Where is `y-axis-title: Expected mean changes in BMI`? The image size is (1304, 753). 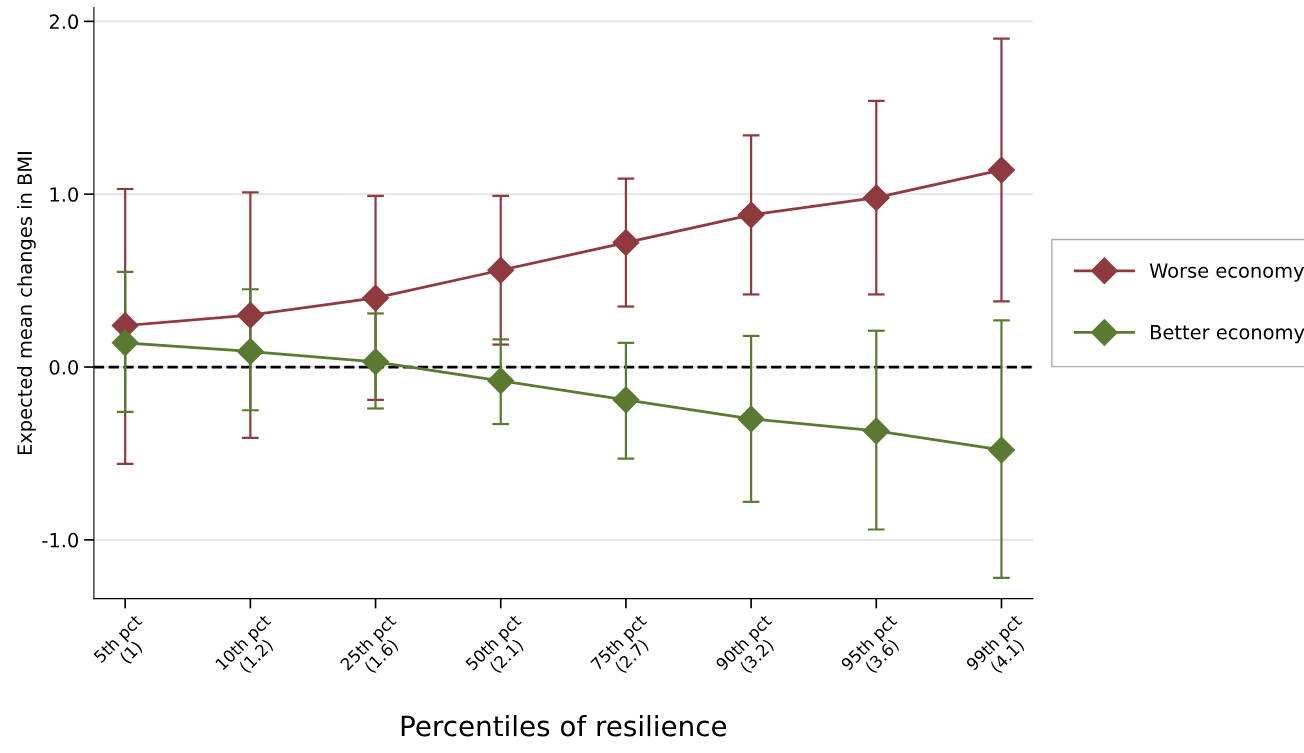 y-axis-title: Expected mean changes in BMI is located at coordinates (26, 303).